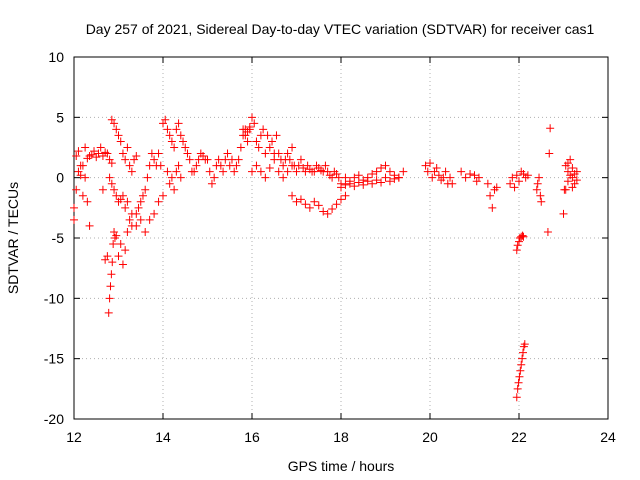 The width and height of the screenshot is (640, 480). What do you see at coordinates (56, 57) in the screenshot?
I see `y-tick-label: 10` at bounding box center [56, 57].